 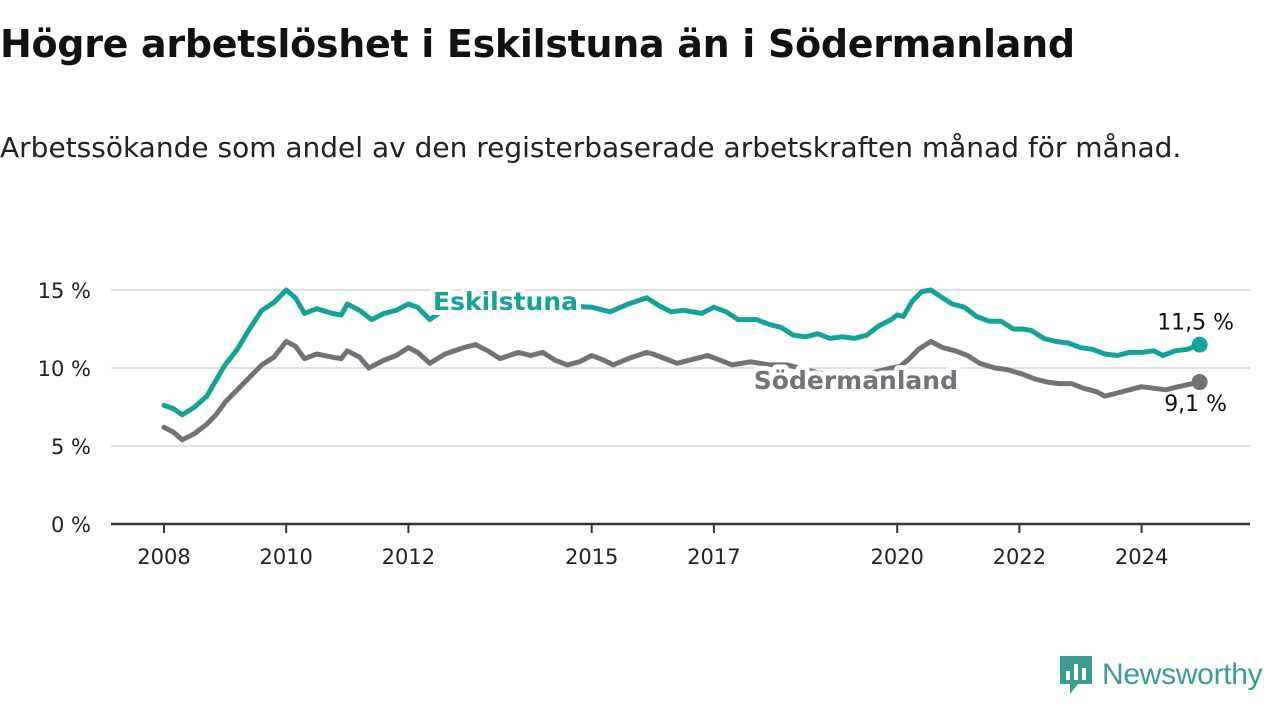 I want to click on y-tick-label: 10 %, so click(x=64, y=369).